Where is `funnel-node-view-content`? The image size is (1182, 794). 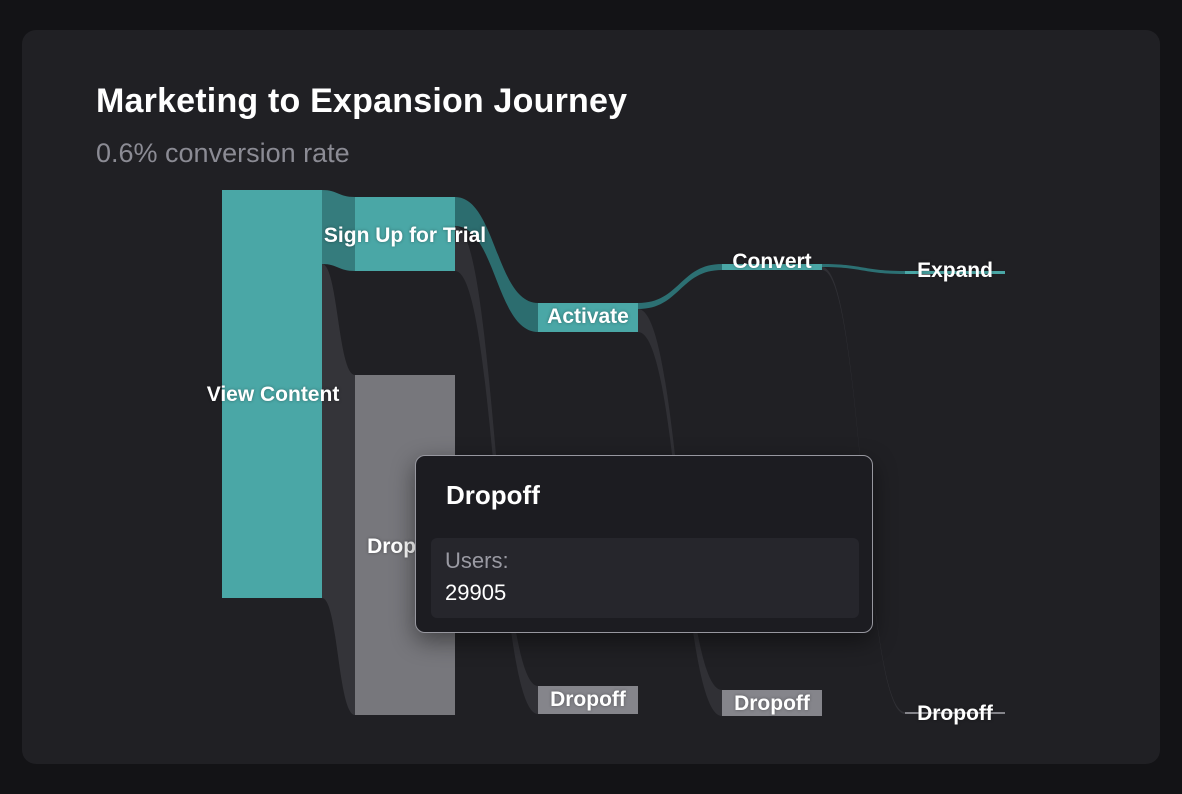 funnel-node-view-content is located at coordinates (272, 394).